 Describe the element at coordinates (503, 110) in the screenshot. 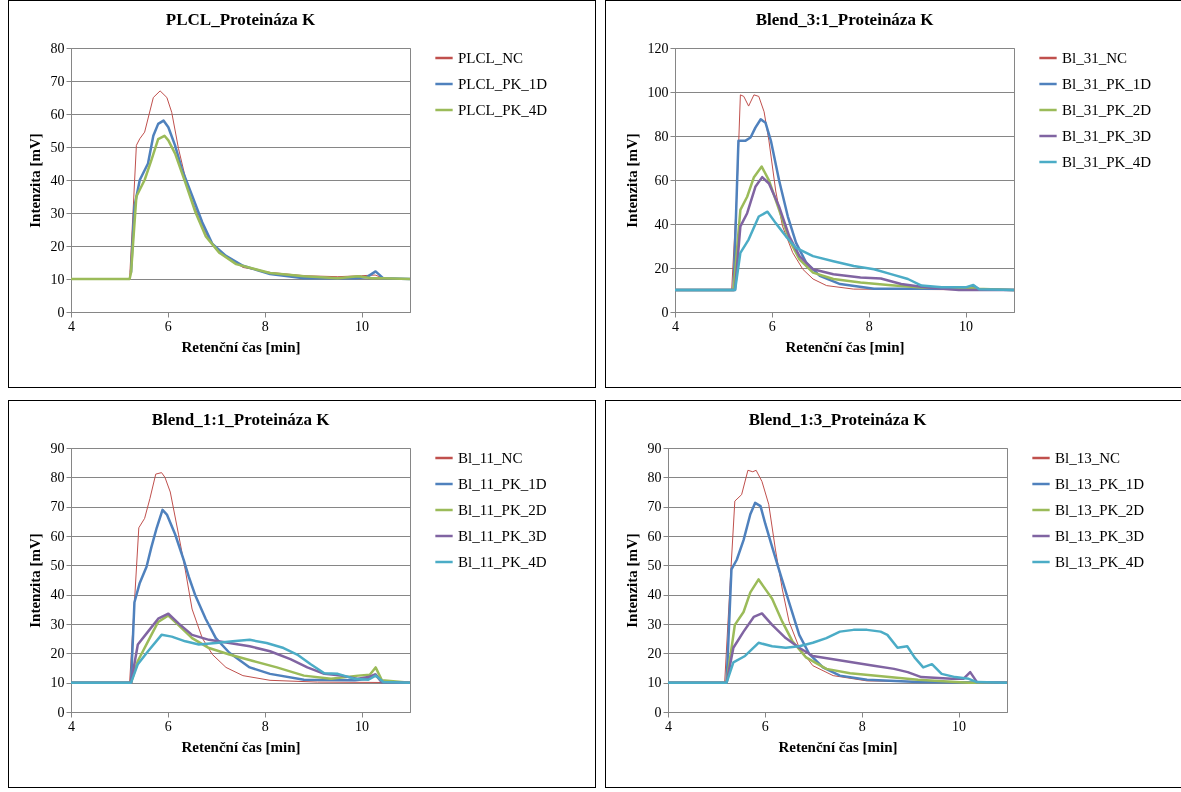

I see `legend-label: PLCL_PK_4D` at that location.